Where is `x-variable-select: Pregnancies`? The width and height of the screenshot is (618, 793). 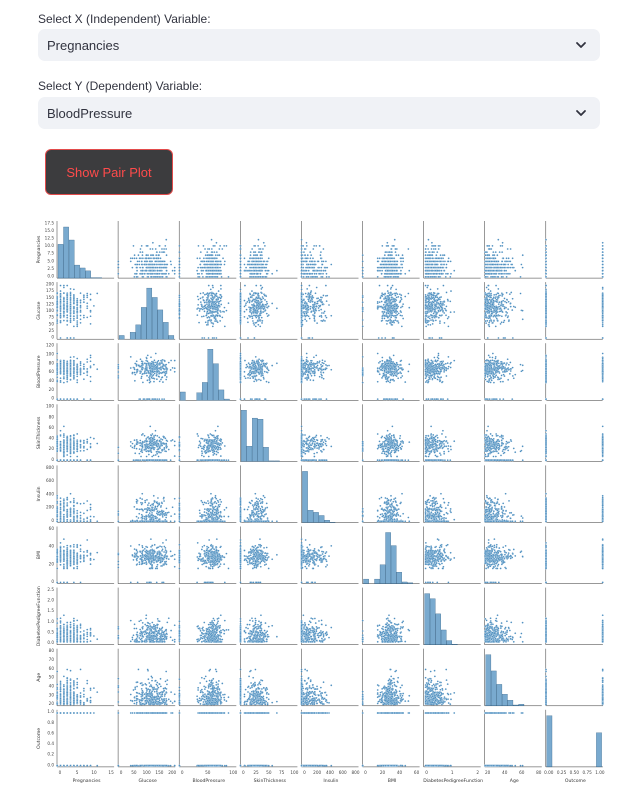
x-variable-select: Pregnancies is located at coordinates (319, 45).